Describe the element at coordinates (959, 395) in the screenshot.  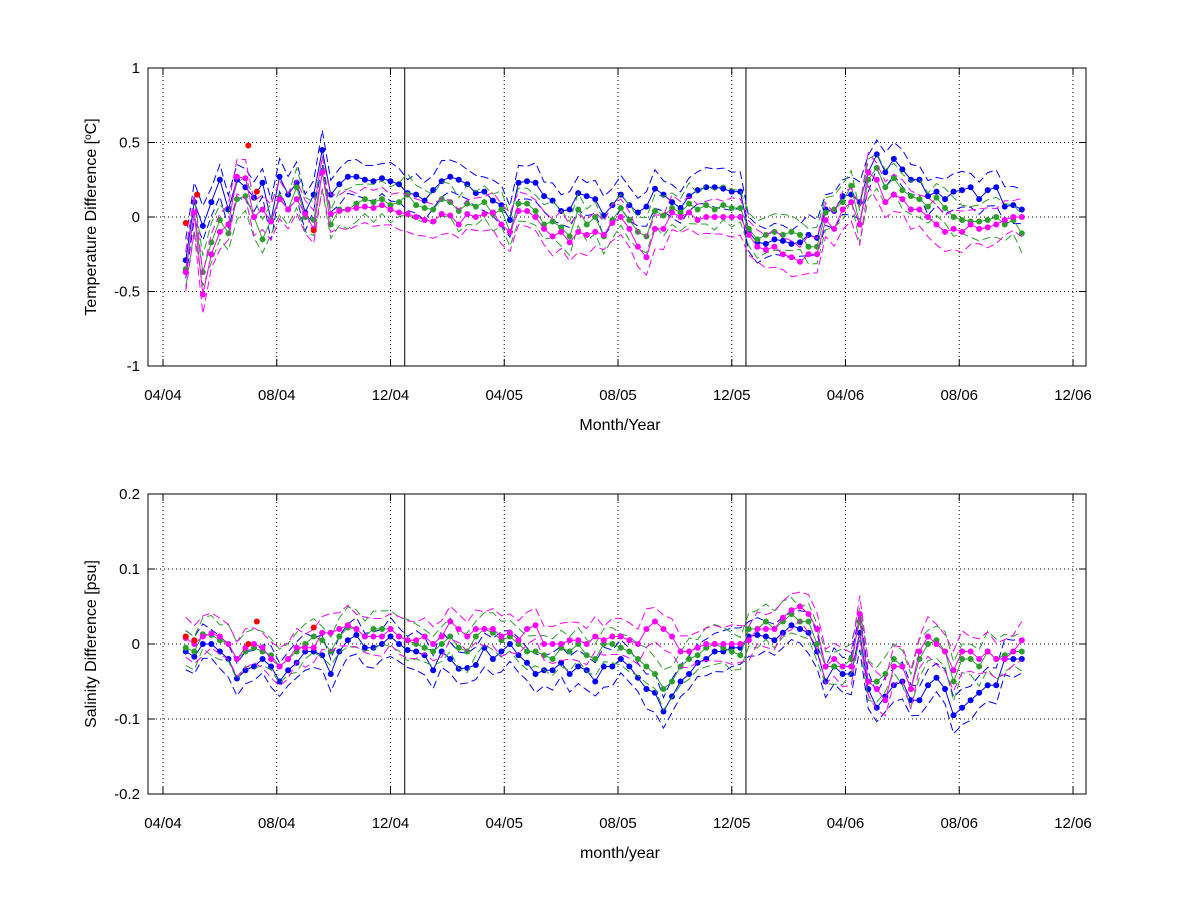
I see `temperature-xtick-label-7: 08/06` at that location.